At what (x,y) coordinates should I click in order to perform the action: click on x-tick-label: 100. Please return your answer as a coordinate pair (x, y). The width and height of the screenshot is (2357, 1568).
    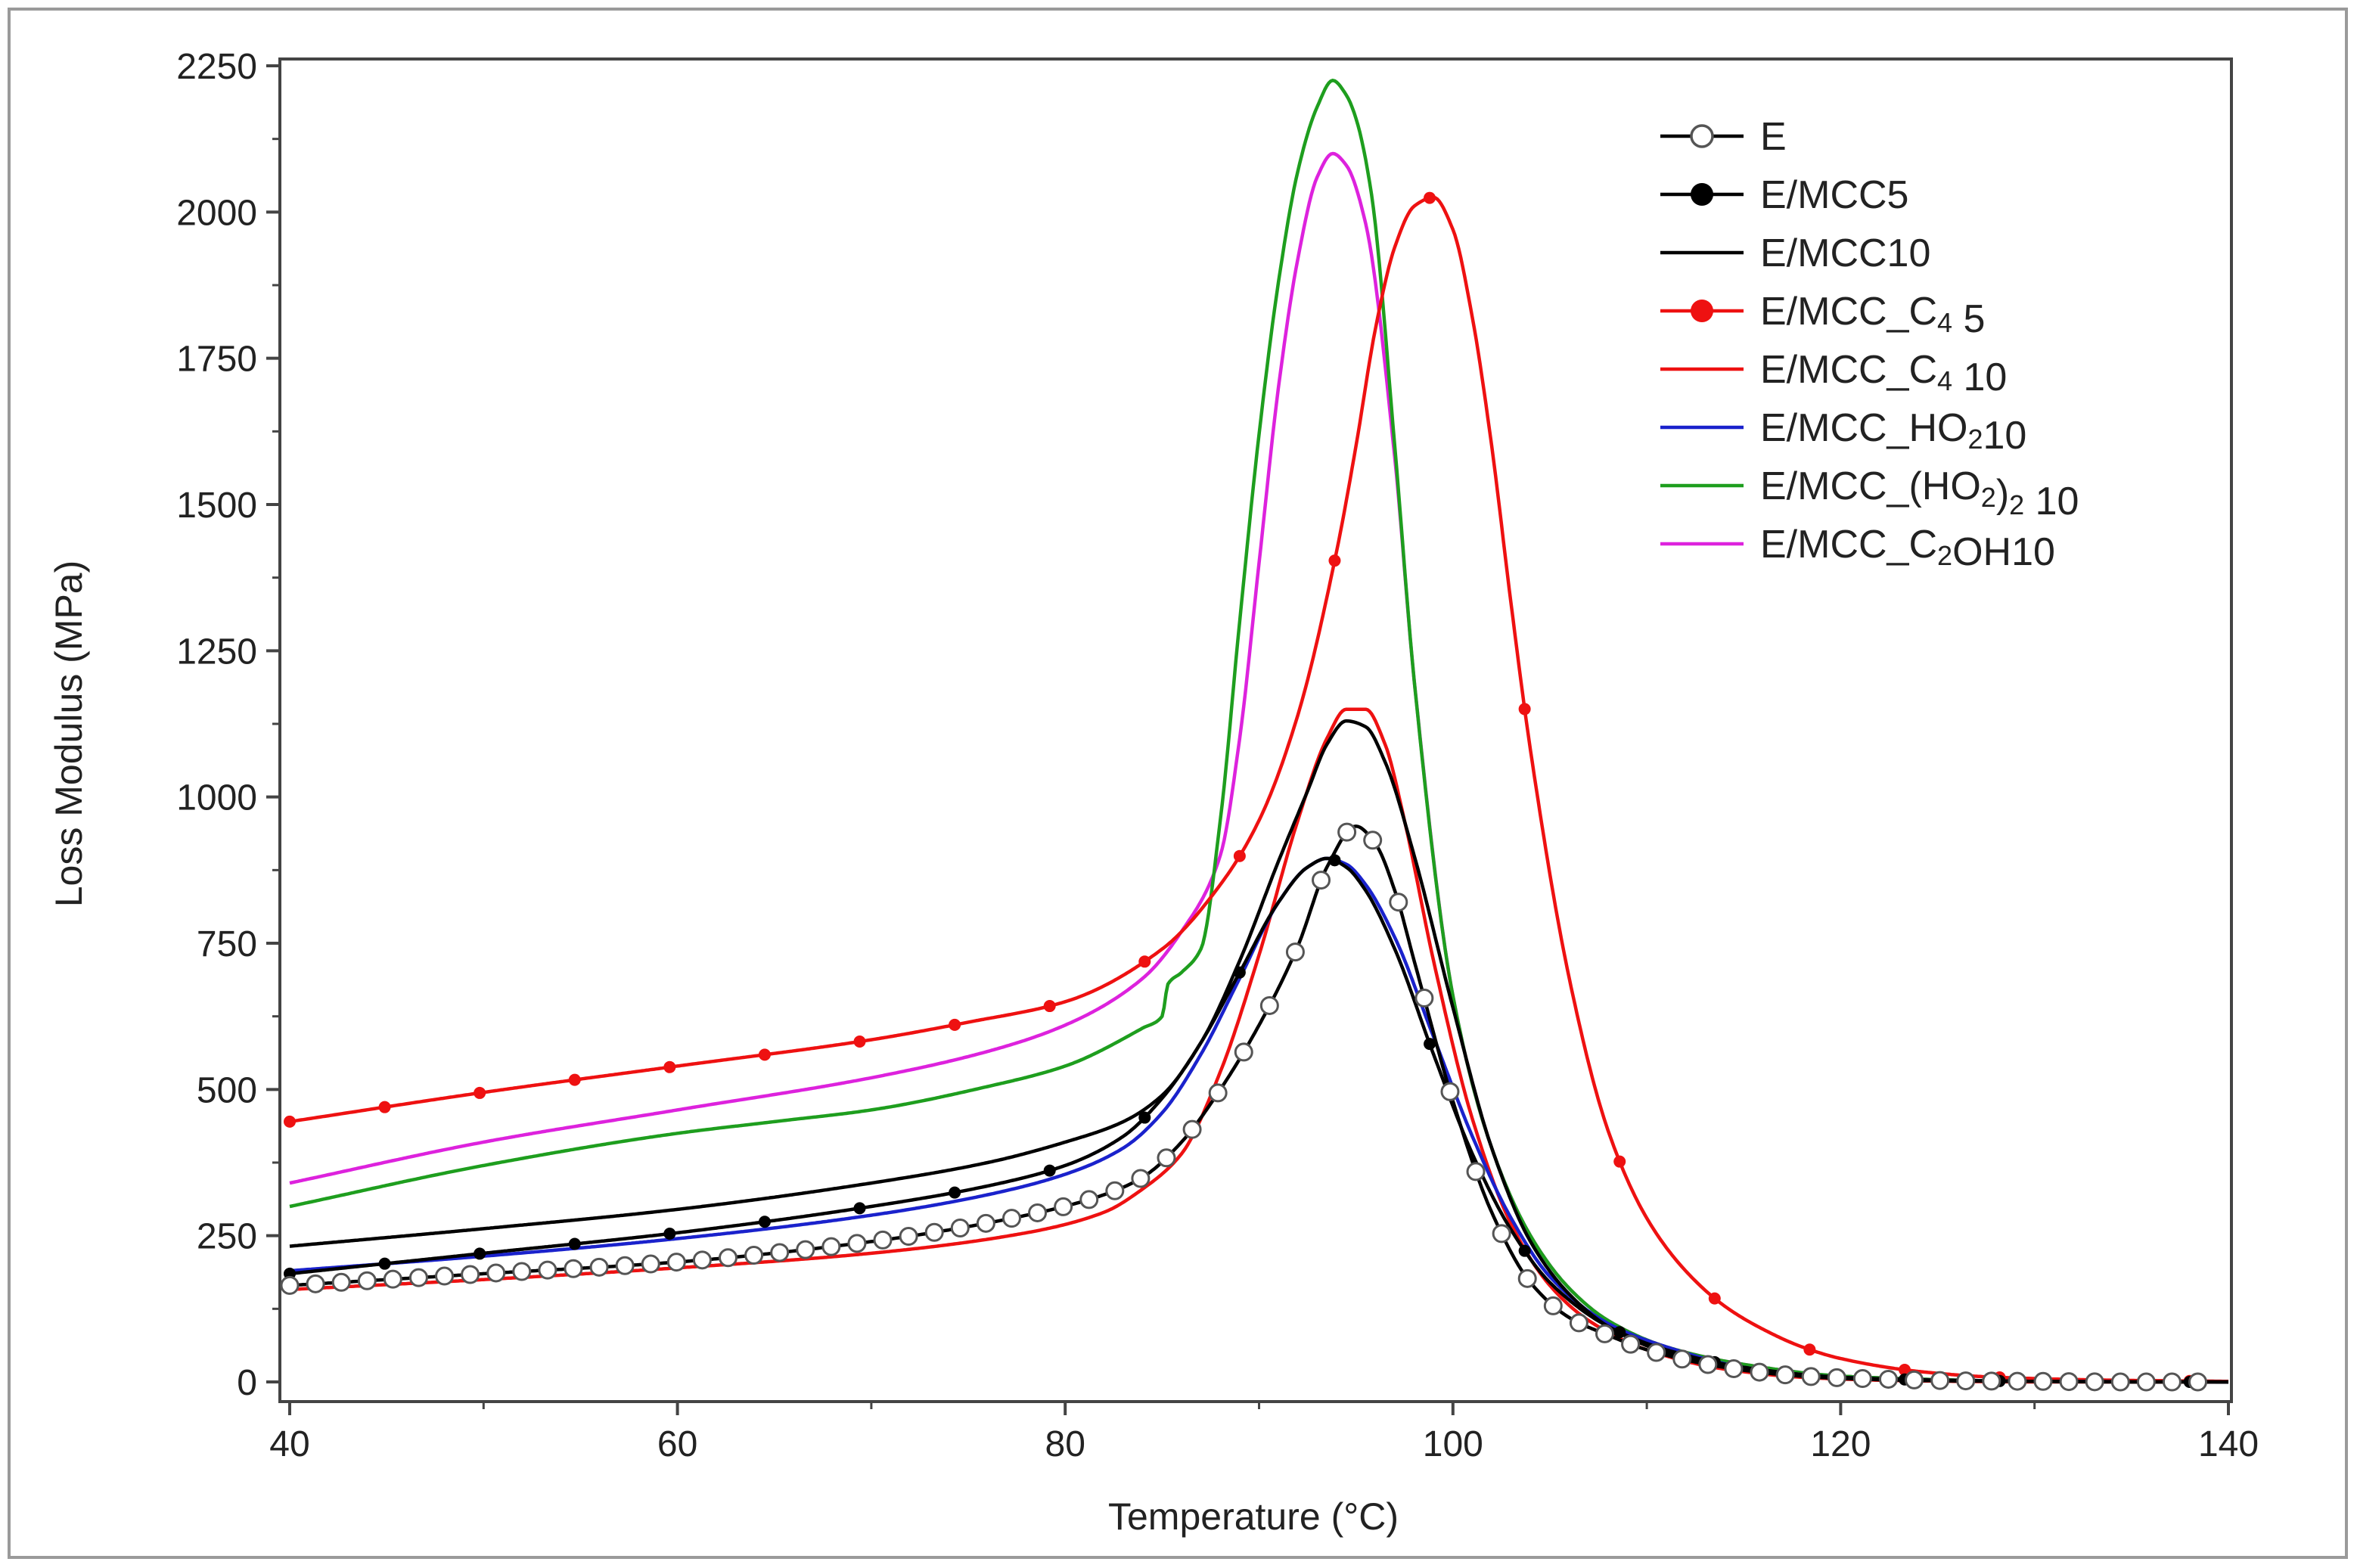
    Looking at the image, I should click on (1453, 1444).